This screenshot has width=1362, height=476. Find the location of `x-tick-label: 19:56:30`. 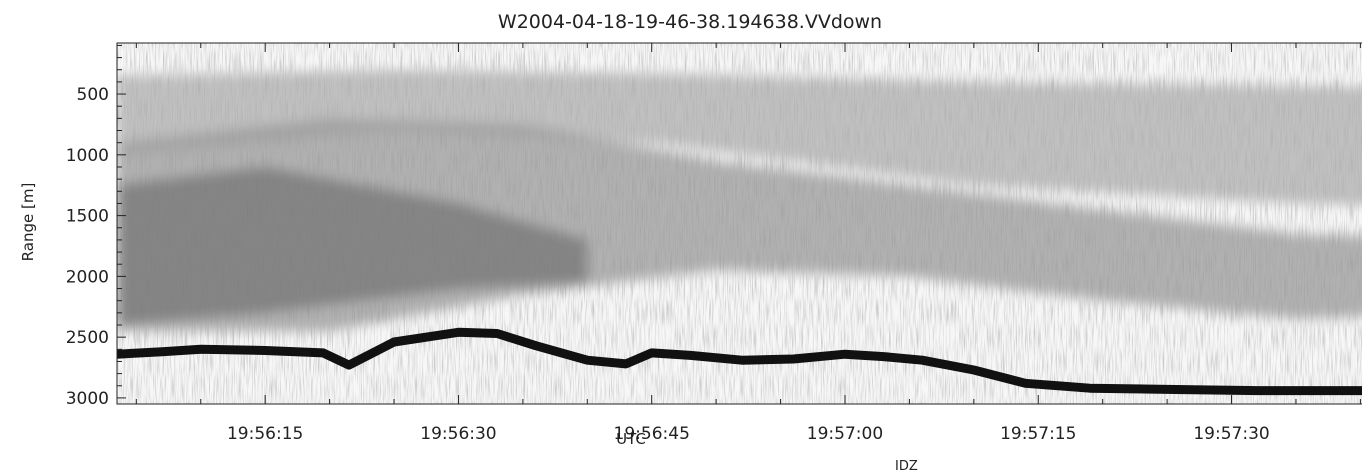

x-tick-label: 19:56:30 is located at coordinates (458, 434).